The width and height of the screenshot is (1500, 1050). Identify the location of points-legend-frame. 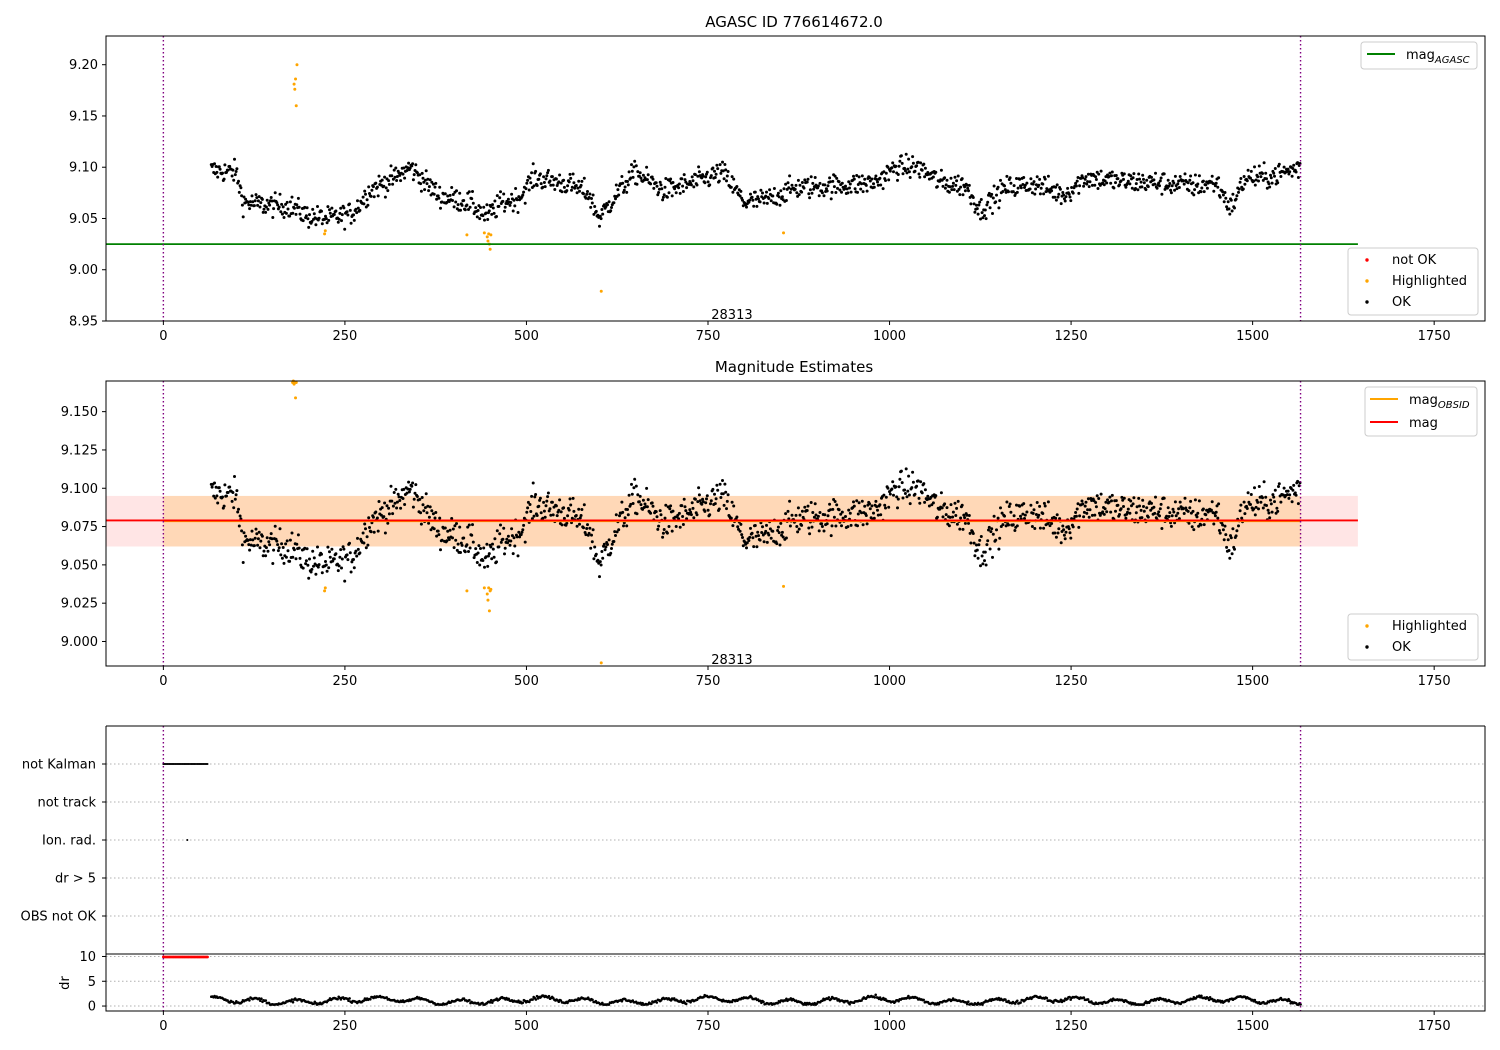
(1413, 281).